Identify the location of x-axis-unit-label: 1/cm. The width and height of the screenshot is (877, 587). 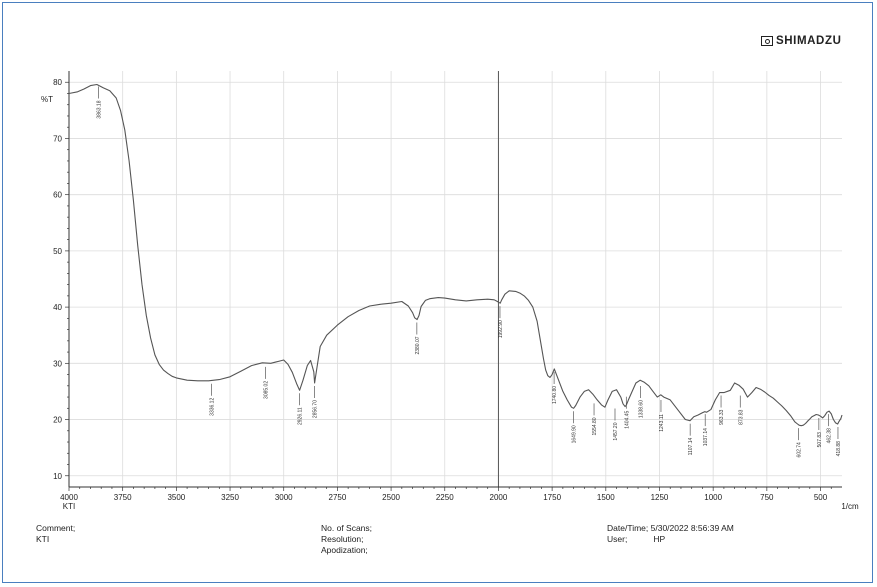
(850, 506).